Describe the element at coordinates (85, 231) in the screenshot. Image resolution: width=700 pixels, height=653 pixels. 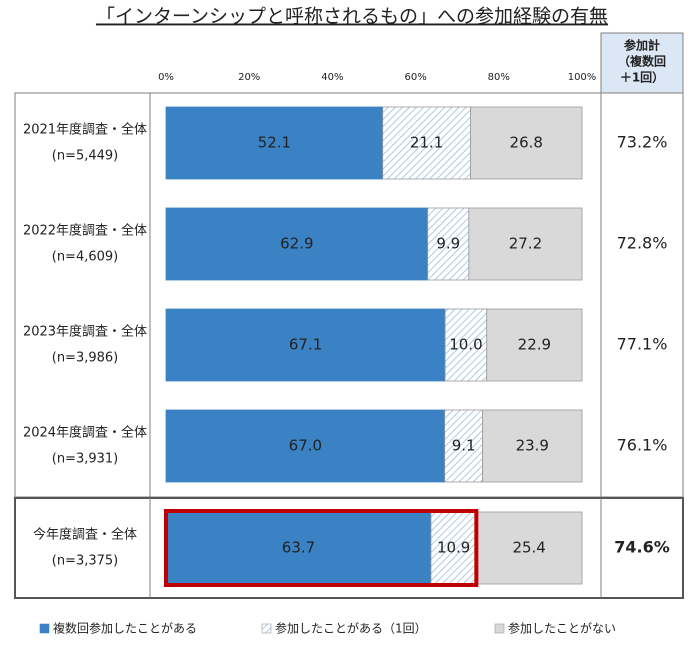
I see `row-label: 2022年度調査・全体` at that location.